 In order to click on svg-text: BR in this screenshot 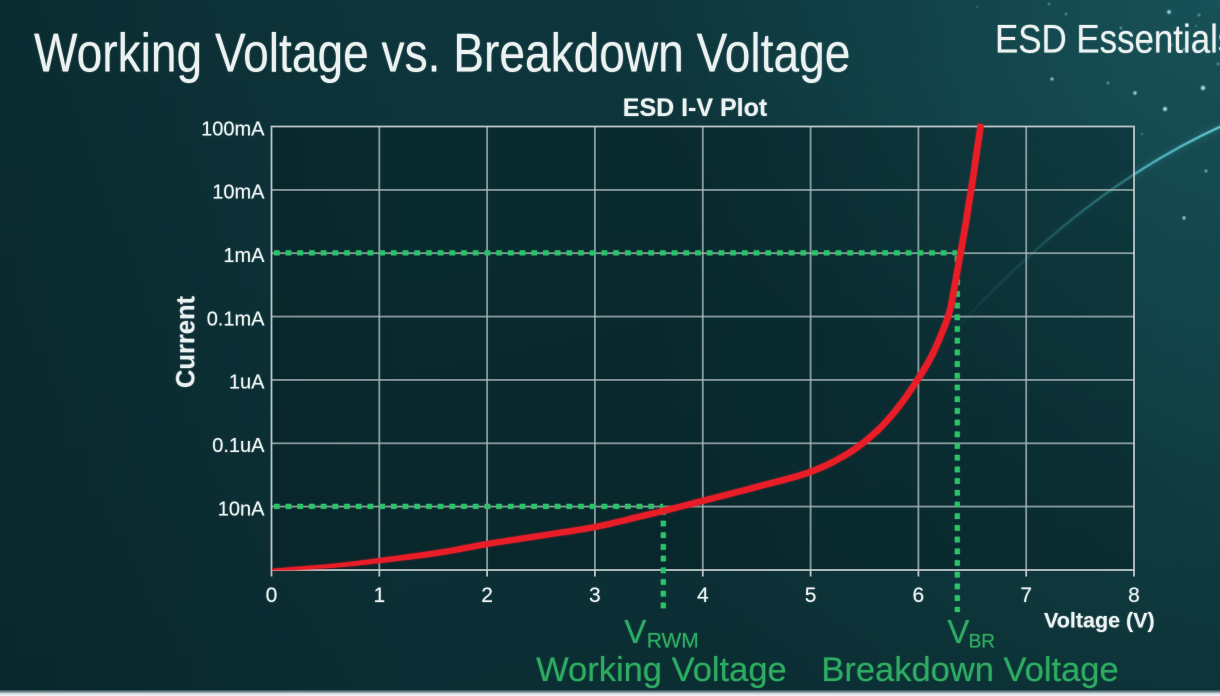, I will do `click(982, 642)`.